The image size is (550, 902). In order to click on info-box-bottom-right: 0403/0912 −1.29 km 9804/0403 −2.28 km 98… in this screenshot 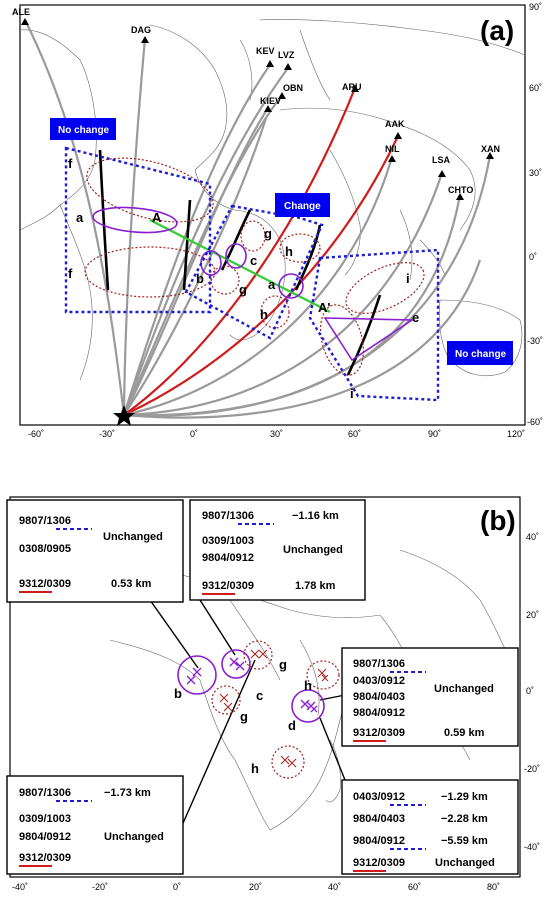, I will do `click(430, 827)`.